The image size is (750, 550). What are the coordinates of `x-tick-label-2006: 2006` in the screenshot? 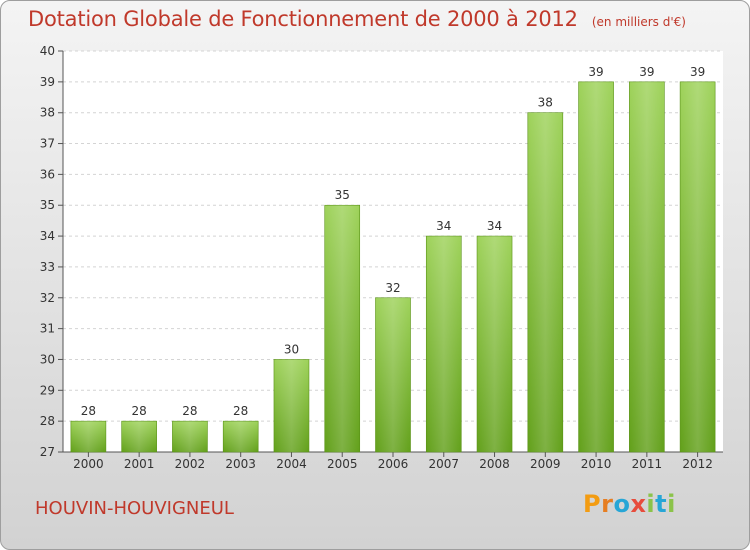 It's located at (393, 464).